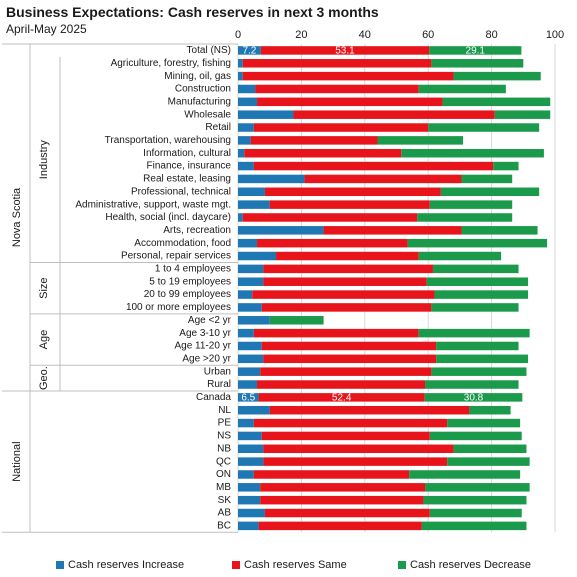  I want to click on chart-subtitle: April-May 2025, so click(46, 29).